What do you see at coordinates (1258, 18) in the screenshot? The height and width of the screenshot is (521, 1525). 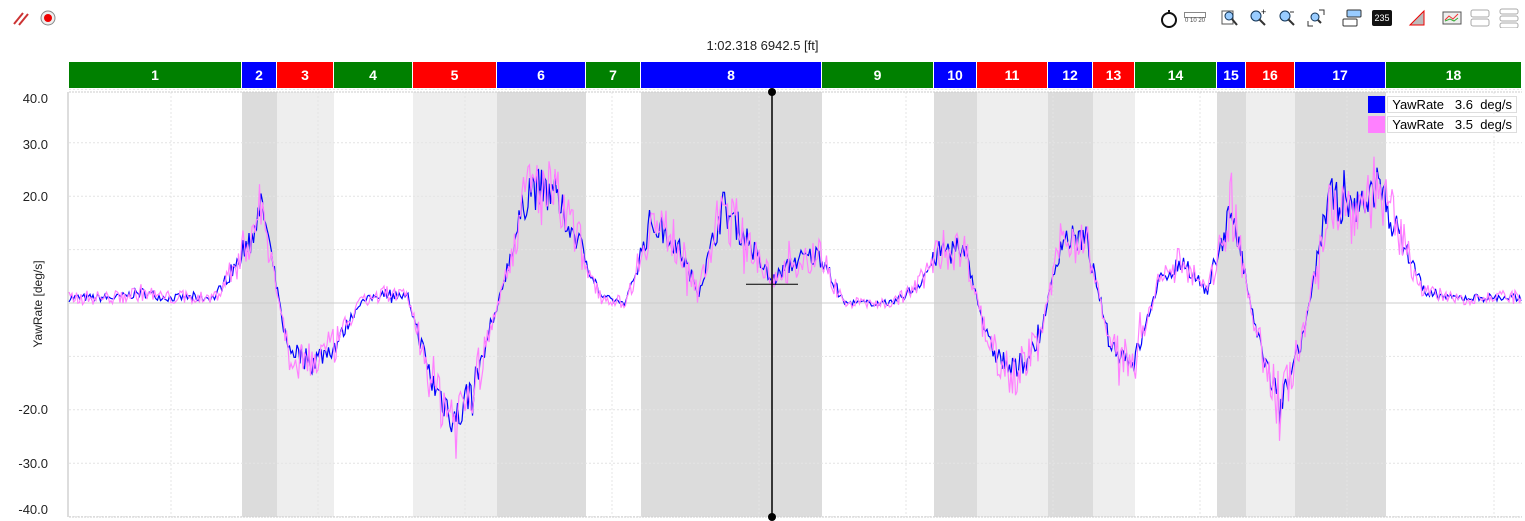 I see `zoom-in-icon: +` at bounding box center [1258, 18].